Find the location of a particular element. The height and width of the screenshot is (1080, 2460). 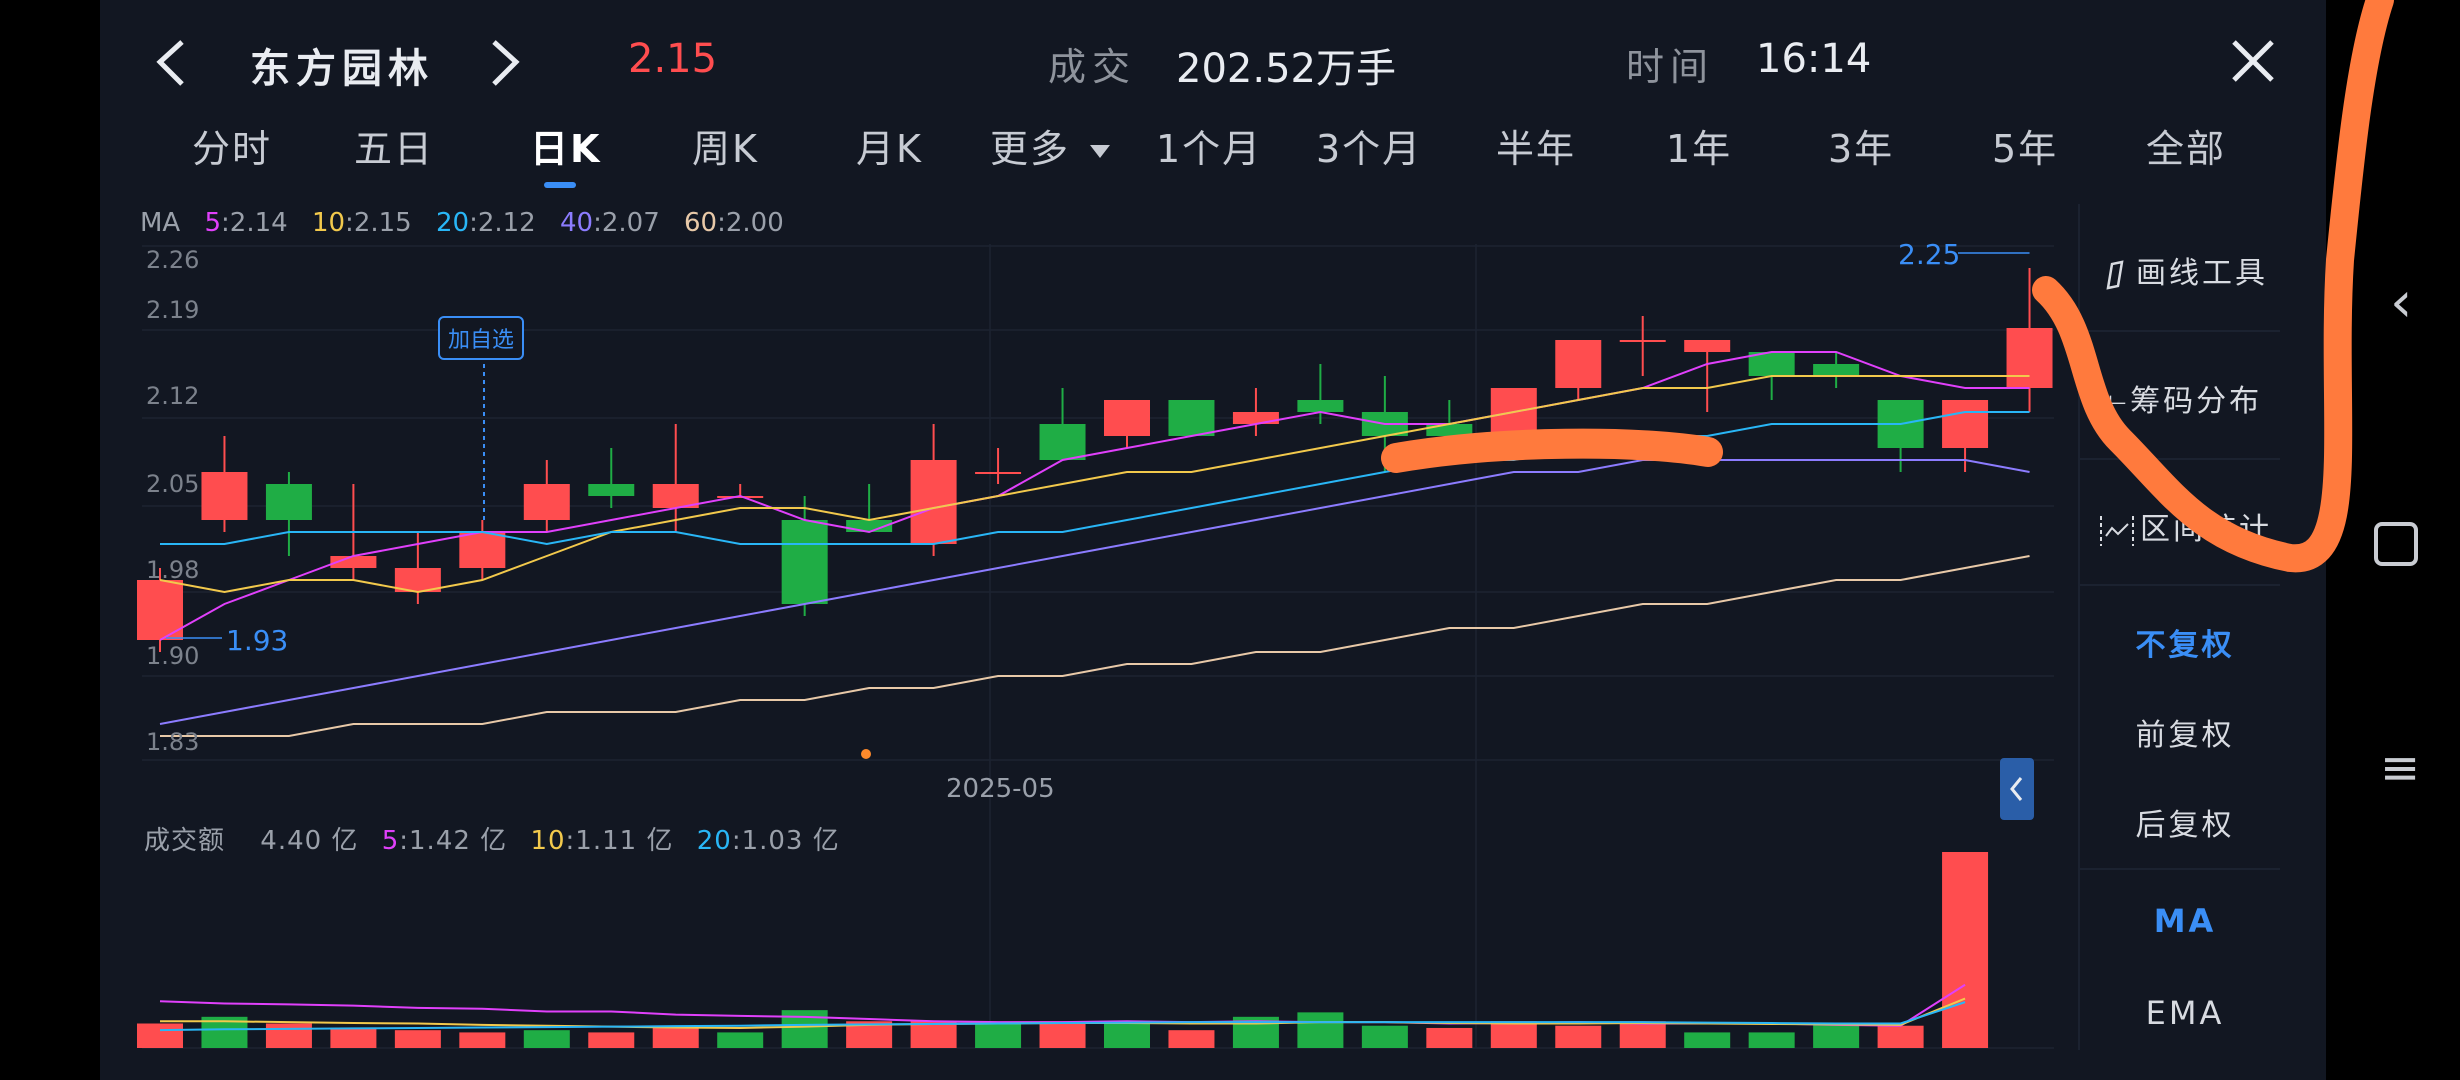

pre-adjust-option: 前复权 is located at coordinates (2185, 735).